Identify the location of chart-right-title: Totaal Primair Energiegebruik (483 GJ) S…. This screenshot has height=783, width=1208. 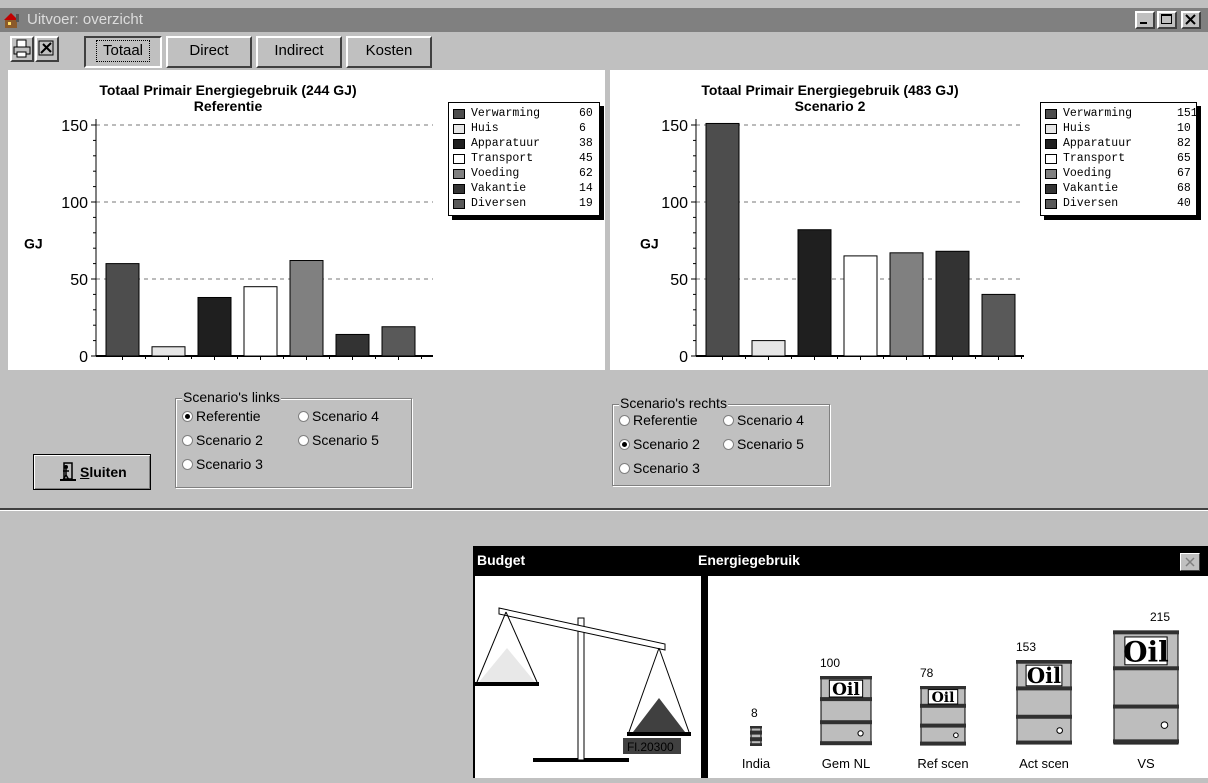
(830, 98).